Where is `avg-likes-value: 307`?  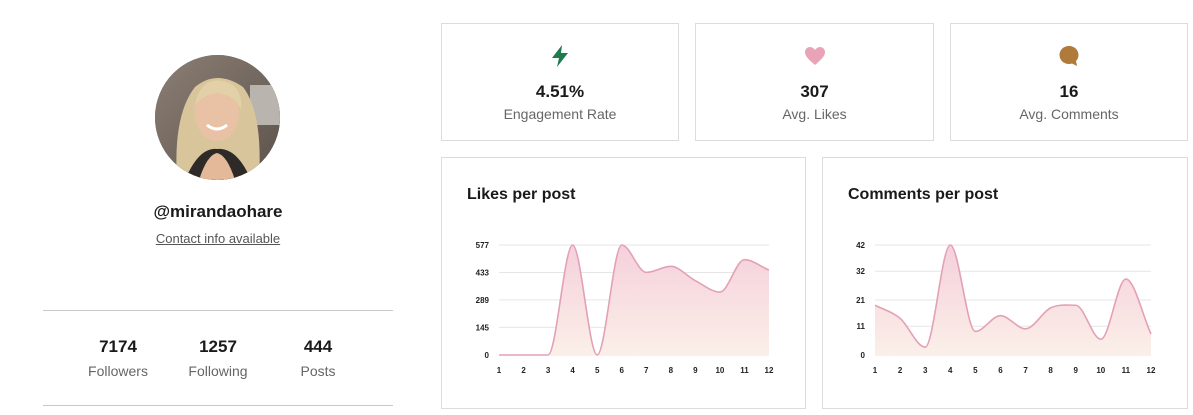 avg-likes-value: 307 is located at coordinates (814, 91).